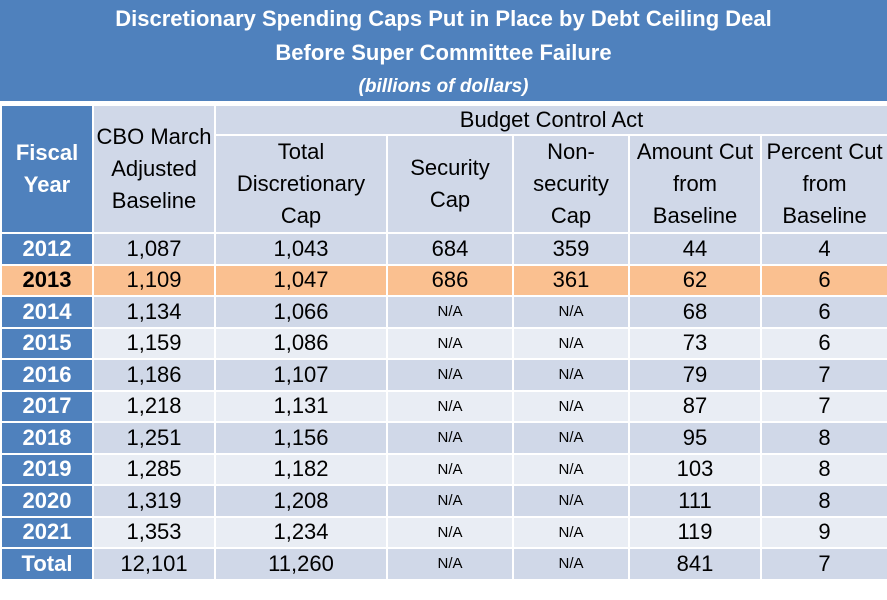 This screenshot has width=887, height=600. What do you see at coordinates (301, 312) in the screenshot?
I see `row-total-cap: 1,066` at bounding box center [301, 312].